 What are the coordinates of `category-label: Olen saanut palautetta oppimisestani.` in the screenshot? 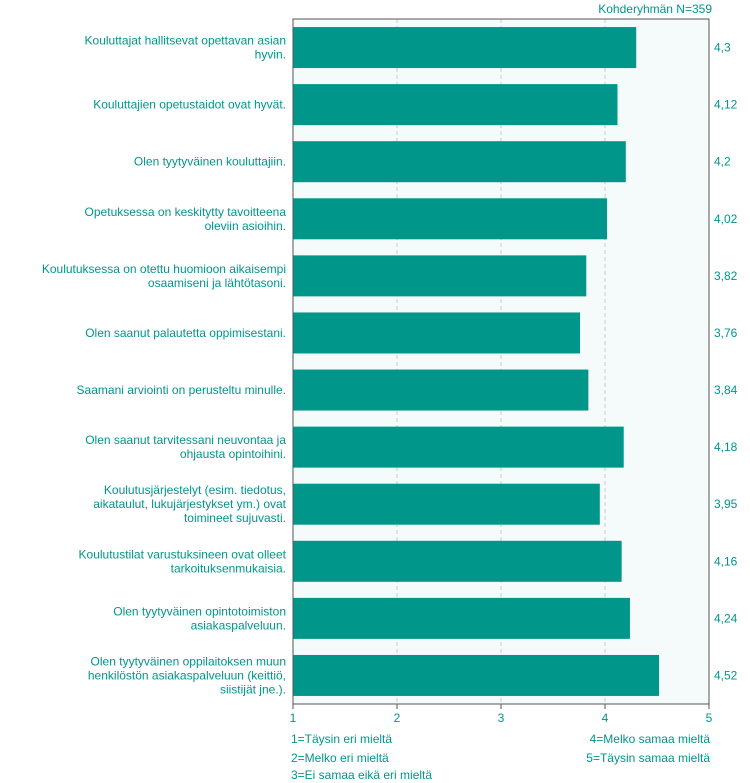 It's located at (185, 333).